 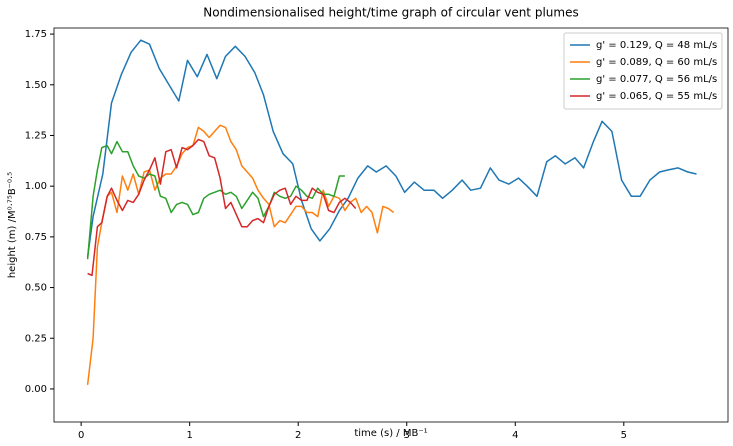 What do you see at coordinates (656, 62) in the screenshot?
I see `legend-label: g' = 0.089, Q = 60 mL/s` at bounding box center [656, 62].